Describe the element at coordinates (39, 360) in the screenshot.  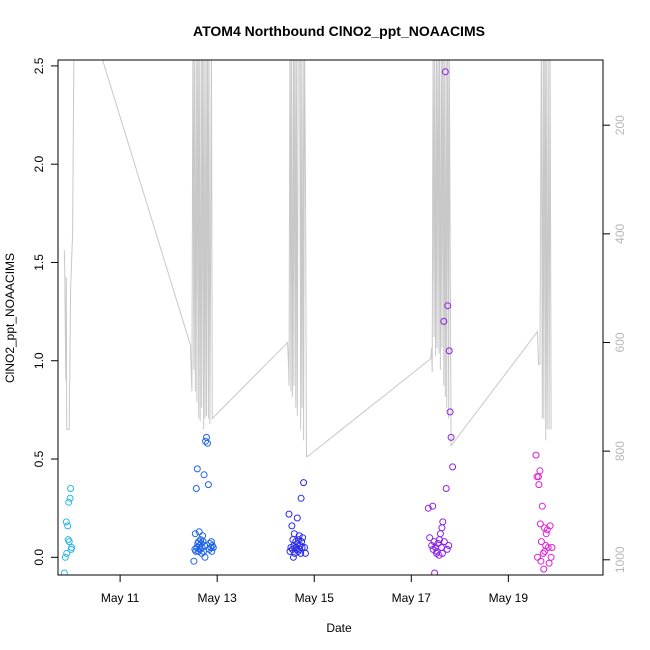
I see `y-tick-label: 1.0` at that location.